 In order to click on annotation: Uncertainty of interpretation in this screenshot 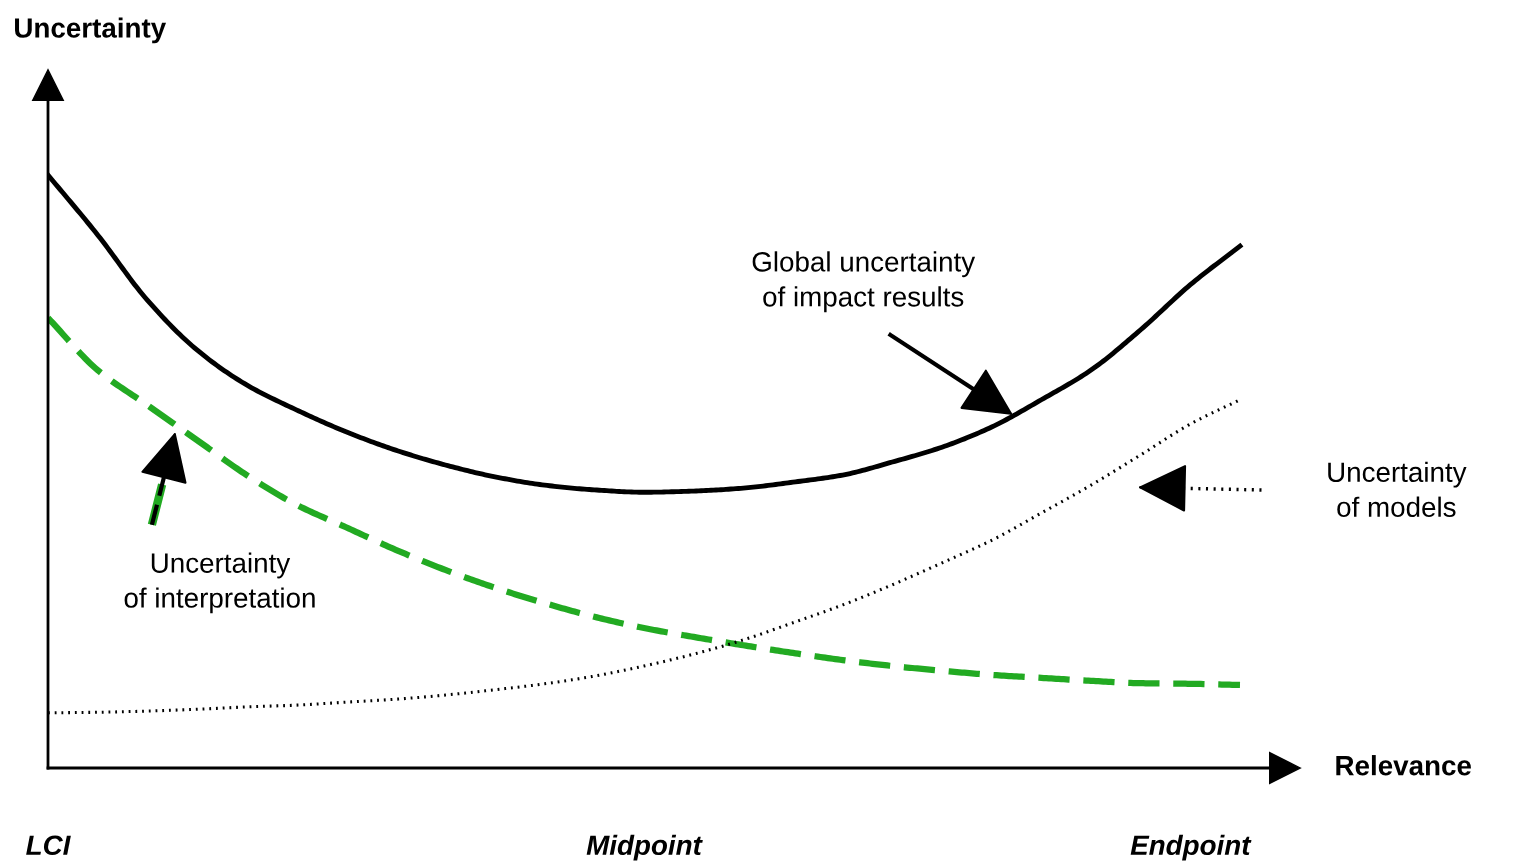, I will do `click(219, 583)`.